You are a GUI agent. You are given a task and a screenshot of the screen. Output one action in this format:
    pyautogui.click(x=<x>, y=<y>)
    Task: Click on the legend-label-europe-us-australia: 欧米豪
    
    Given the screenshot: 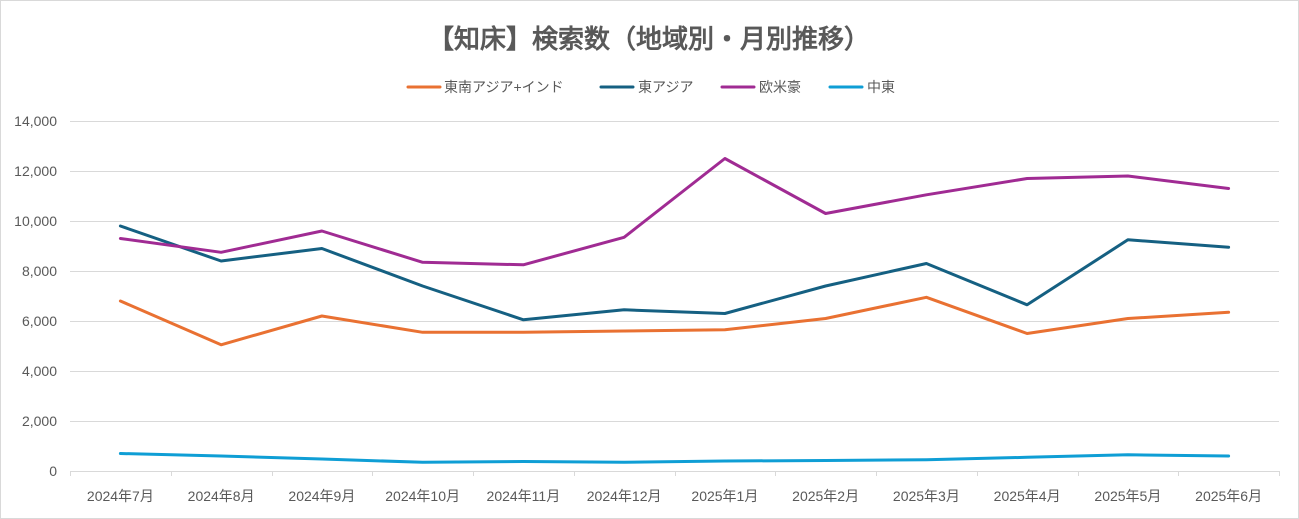 What is the action you would take?
    pyautogui.click(x=780, y=87)
    